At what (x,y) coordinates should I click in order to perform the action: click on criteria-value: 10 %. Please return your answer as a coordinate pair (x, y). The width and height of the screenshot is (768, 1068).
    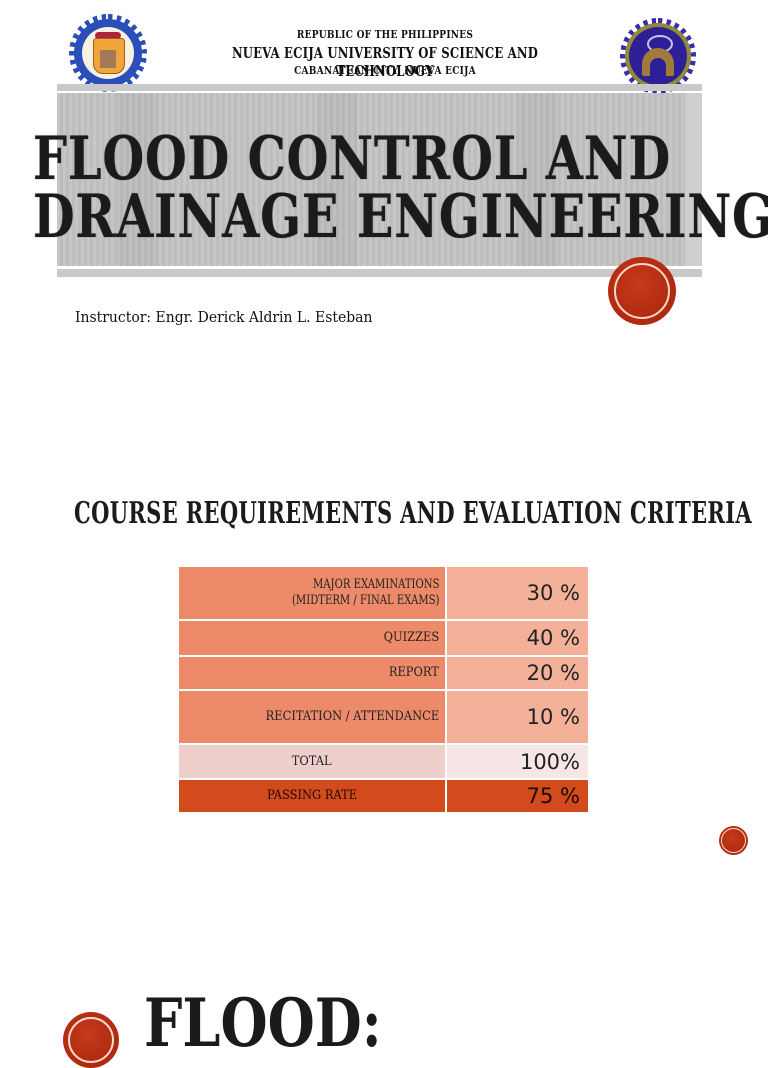
    Looking at the image, I should click on (517, 717).